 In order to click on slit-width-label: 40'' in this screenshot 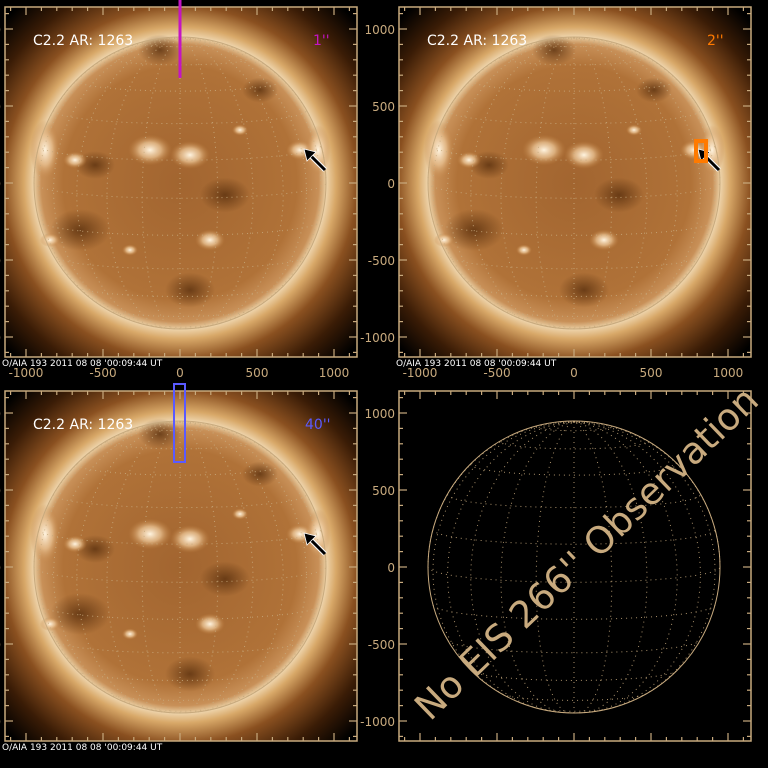, I will do `click(318, 425)`.